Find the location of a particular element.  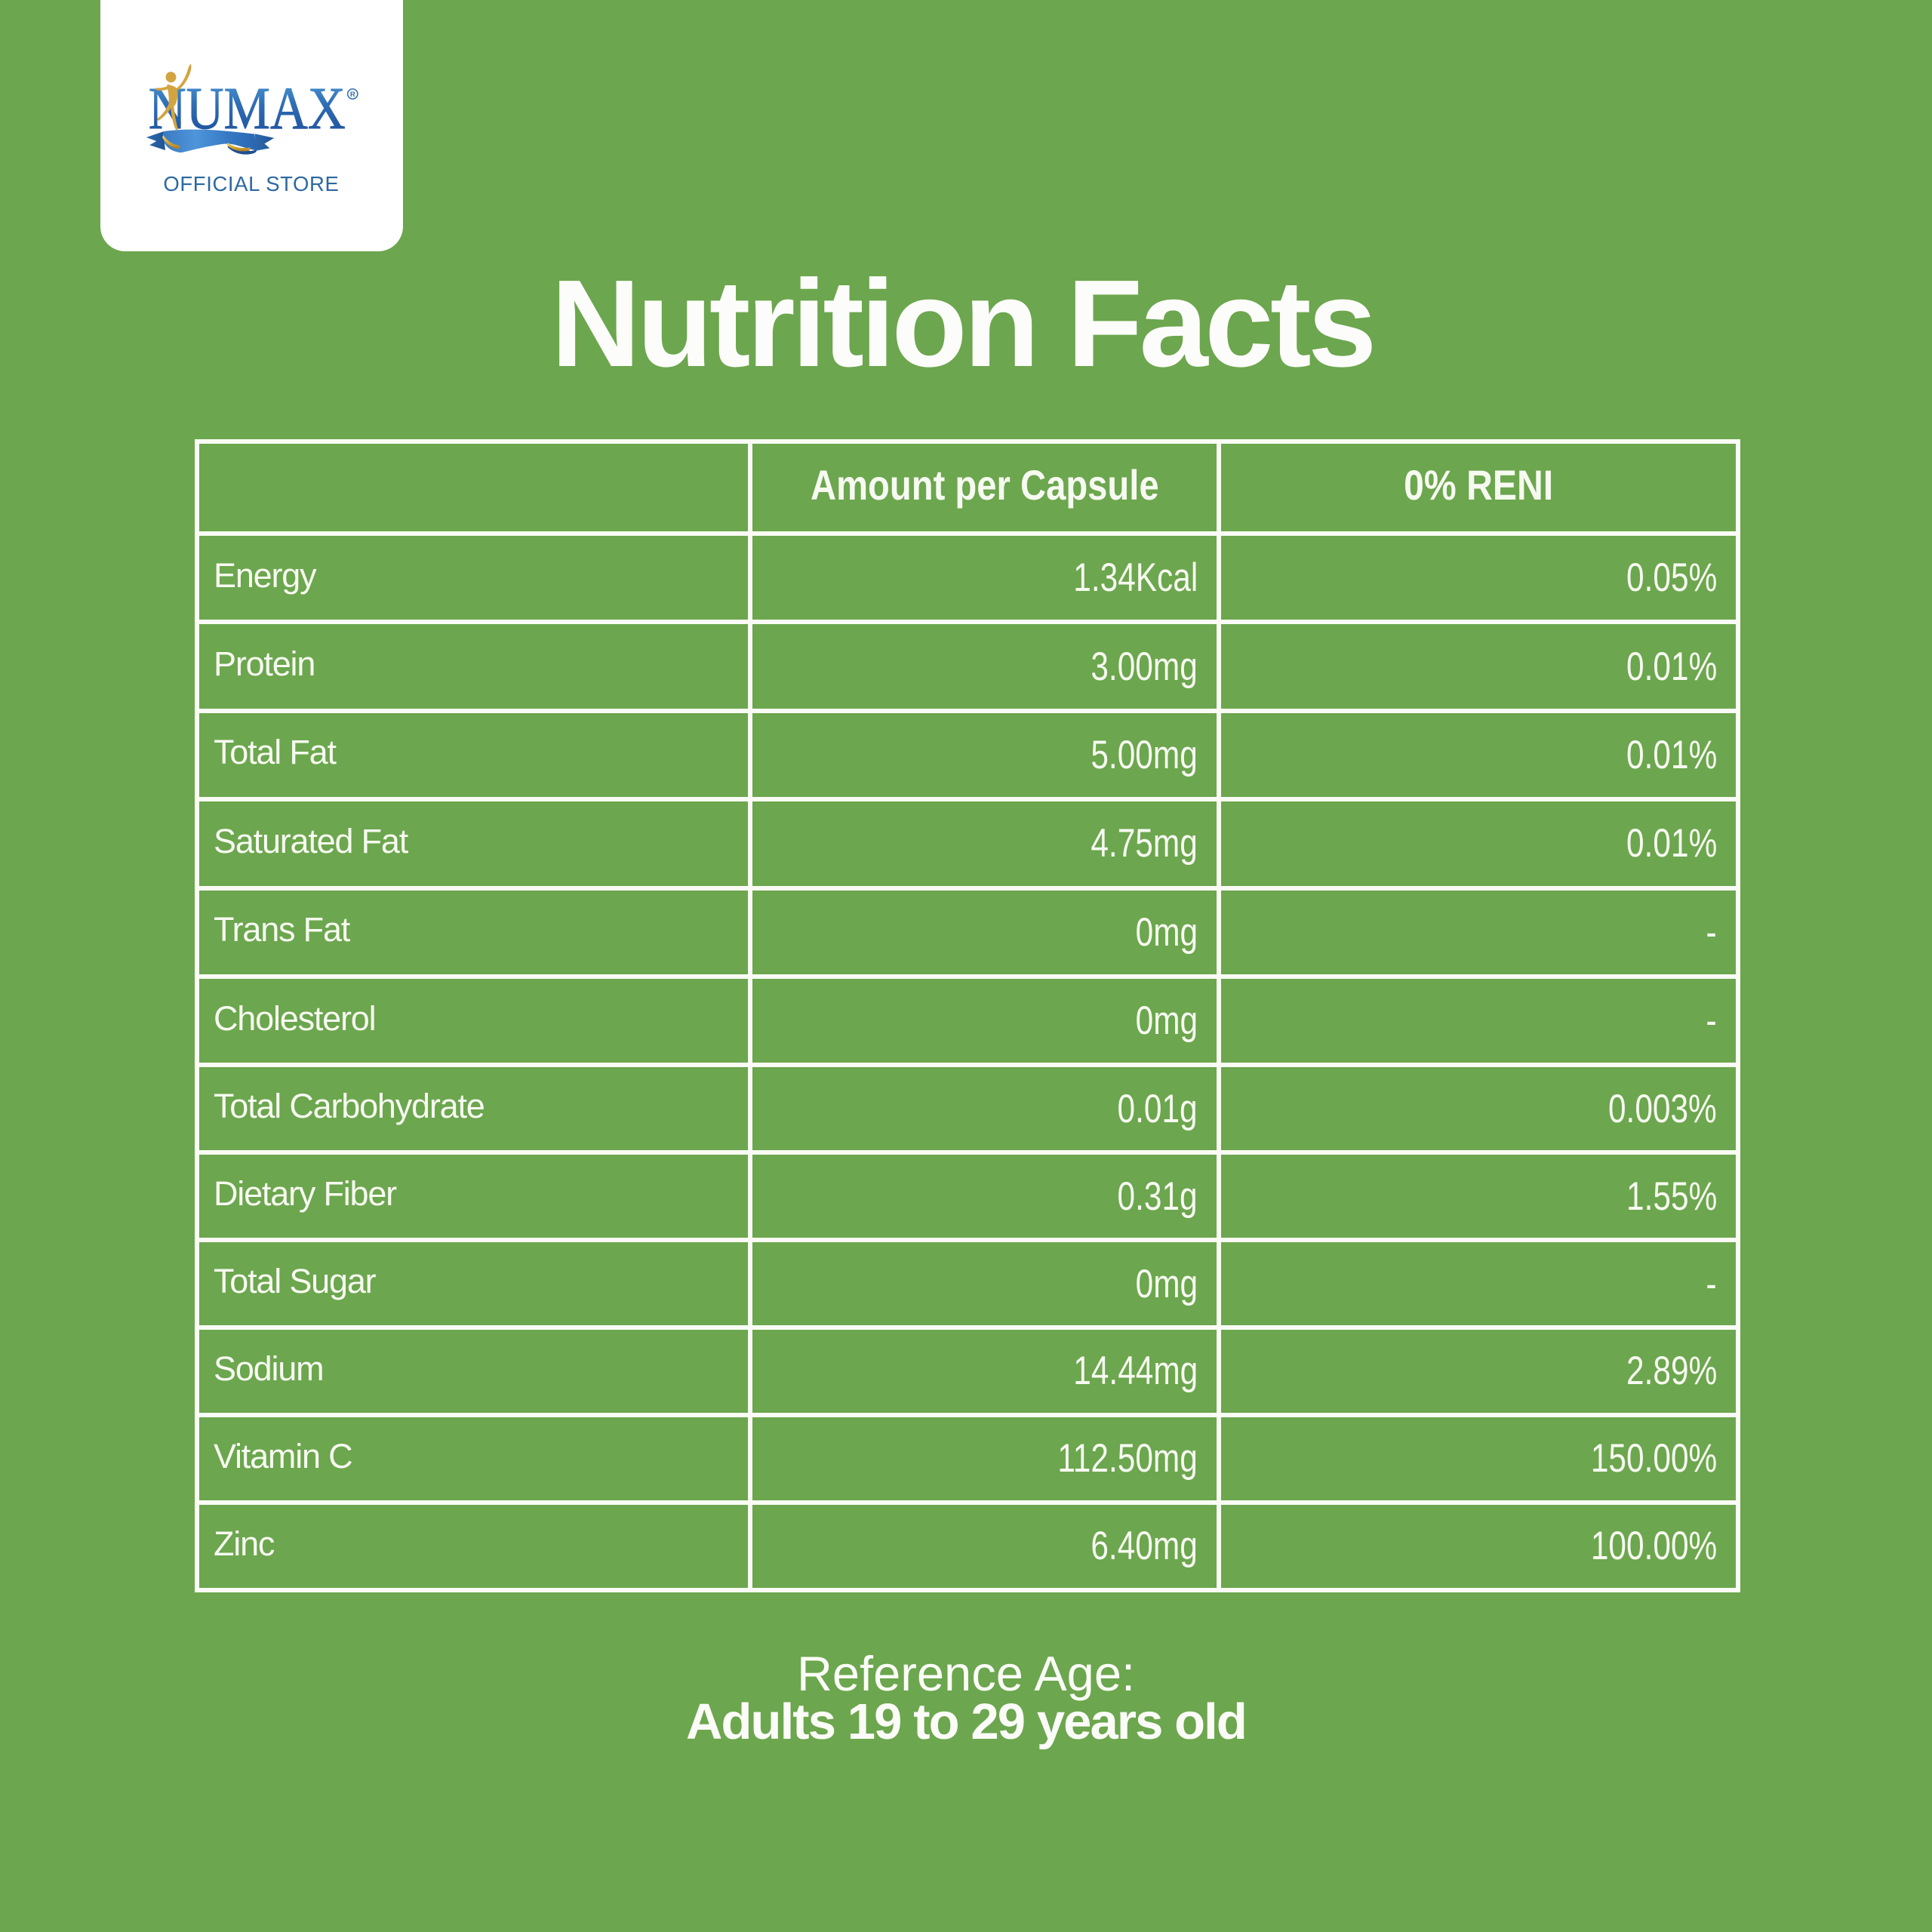

svg-text: R is located at coordinates (352, 95).